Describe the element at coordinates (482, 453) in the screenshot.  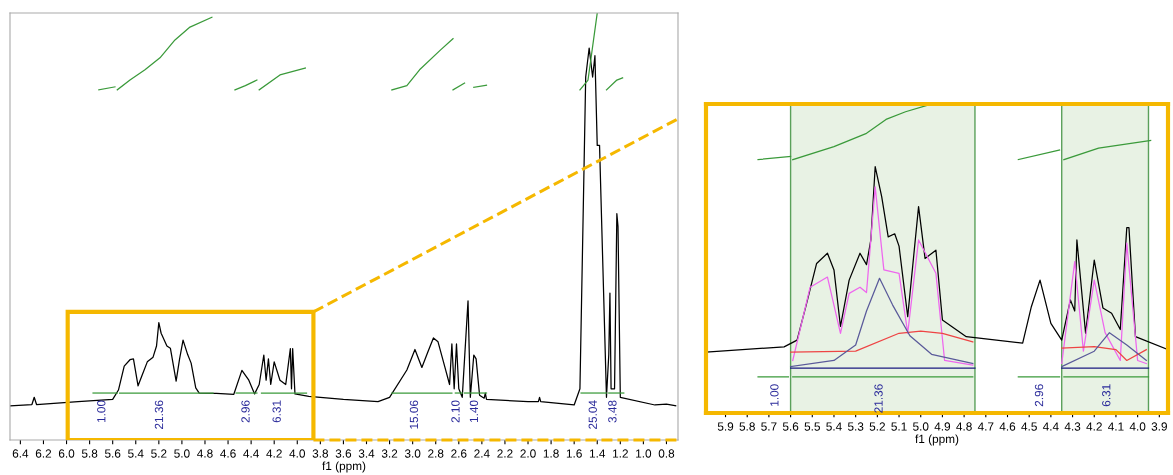
I see `x-tick-label: 2.4` at that location.